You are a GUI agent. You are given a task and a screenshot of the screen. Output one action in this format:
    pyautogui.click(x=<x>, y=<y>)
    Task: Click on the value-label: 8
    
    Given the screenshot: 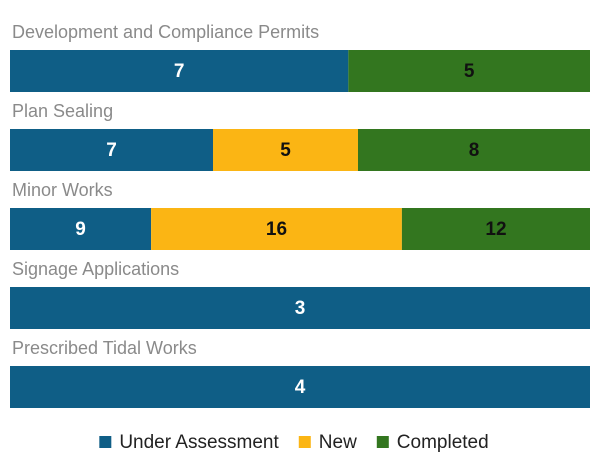 What is the action you would take?
    pyautogui.click(x=474, y=150)
    